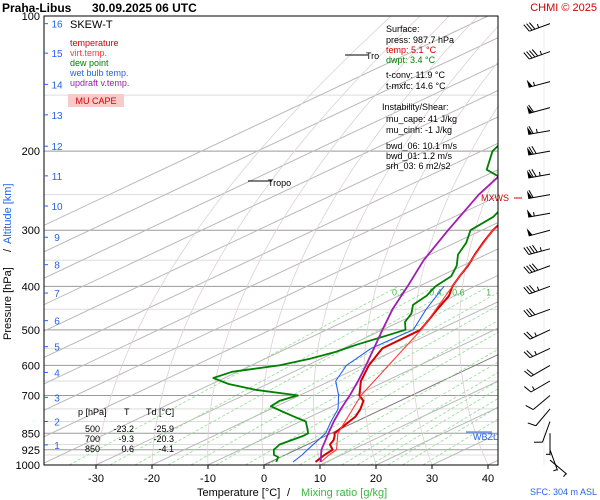 The width and height of the screenshot is (600, 500). Describe the element at coordinates (563, 492) in the screenshot. I see `sfc-altitude-label: SFC: 304 m ASL` at that location.